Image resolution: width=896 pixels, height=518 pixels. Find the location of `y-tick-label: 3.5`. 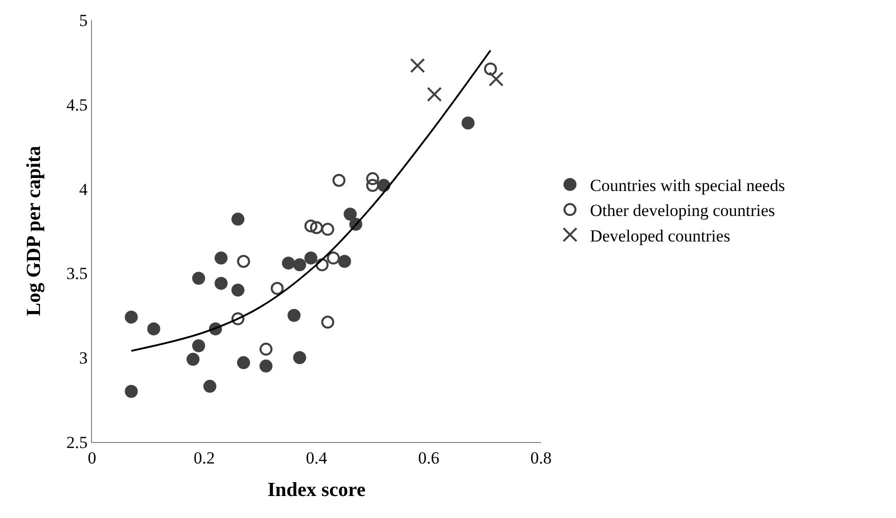

y-tick-label: 3.5 is located at coordinates (77, 274).